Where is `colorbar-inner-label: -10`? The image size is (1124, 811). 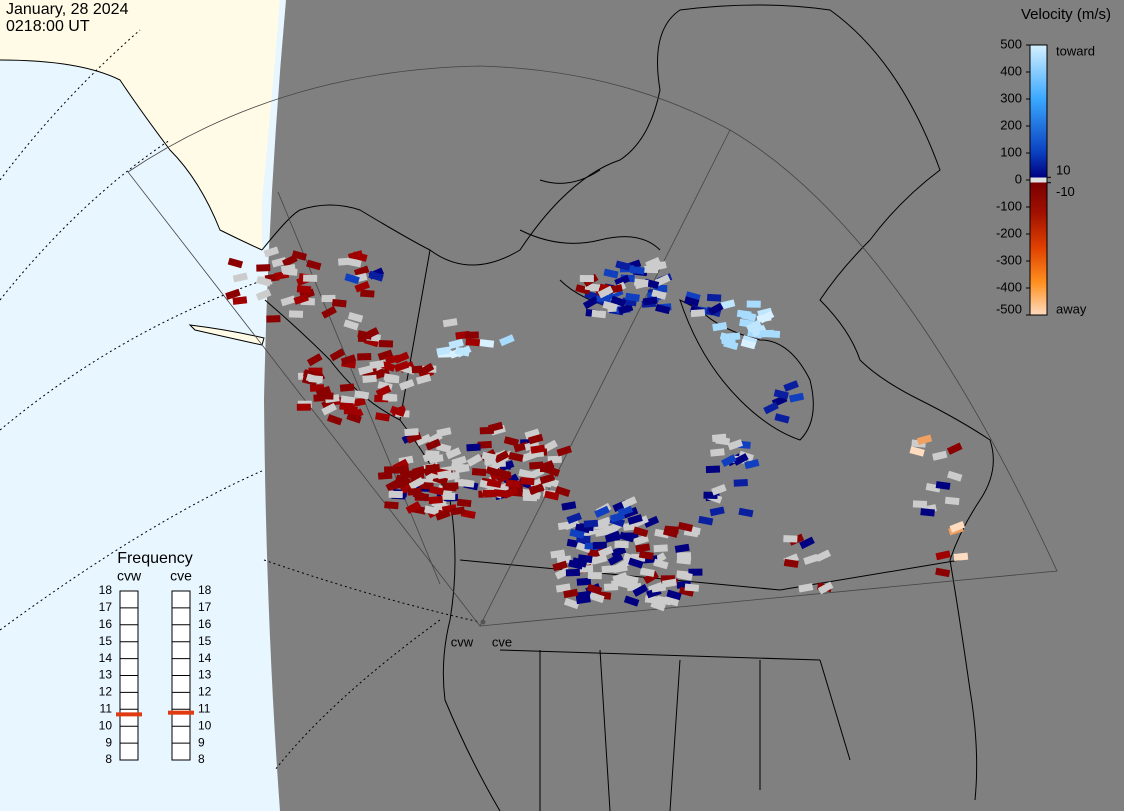 colorbar-inner-label: -10 is located at coordinates (1065, 191).